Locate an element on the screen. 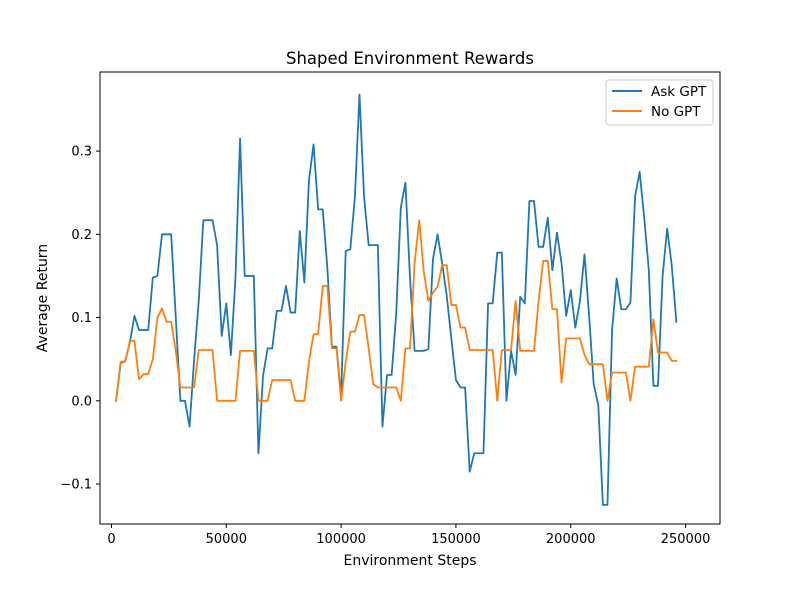  x-tick-label: 250000 is located at coordinates (686, 539).